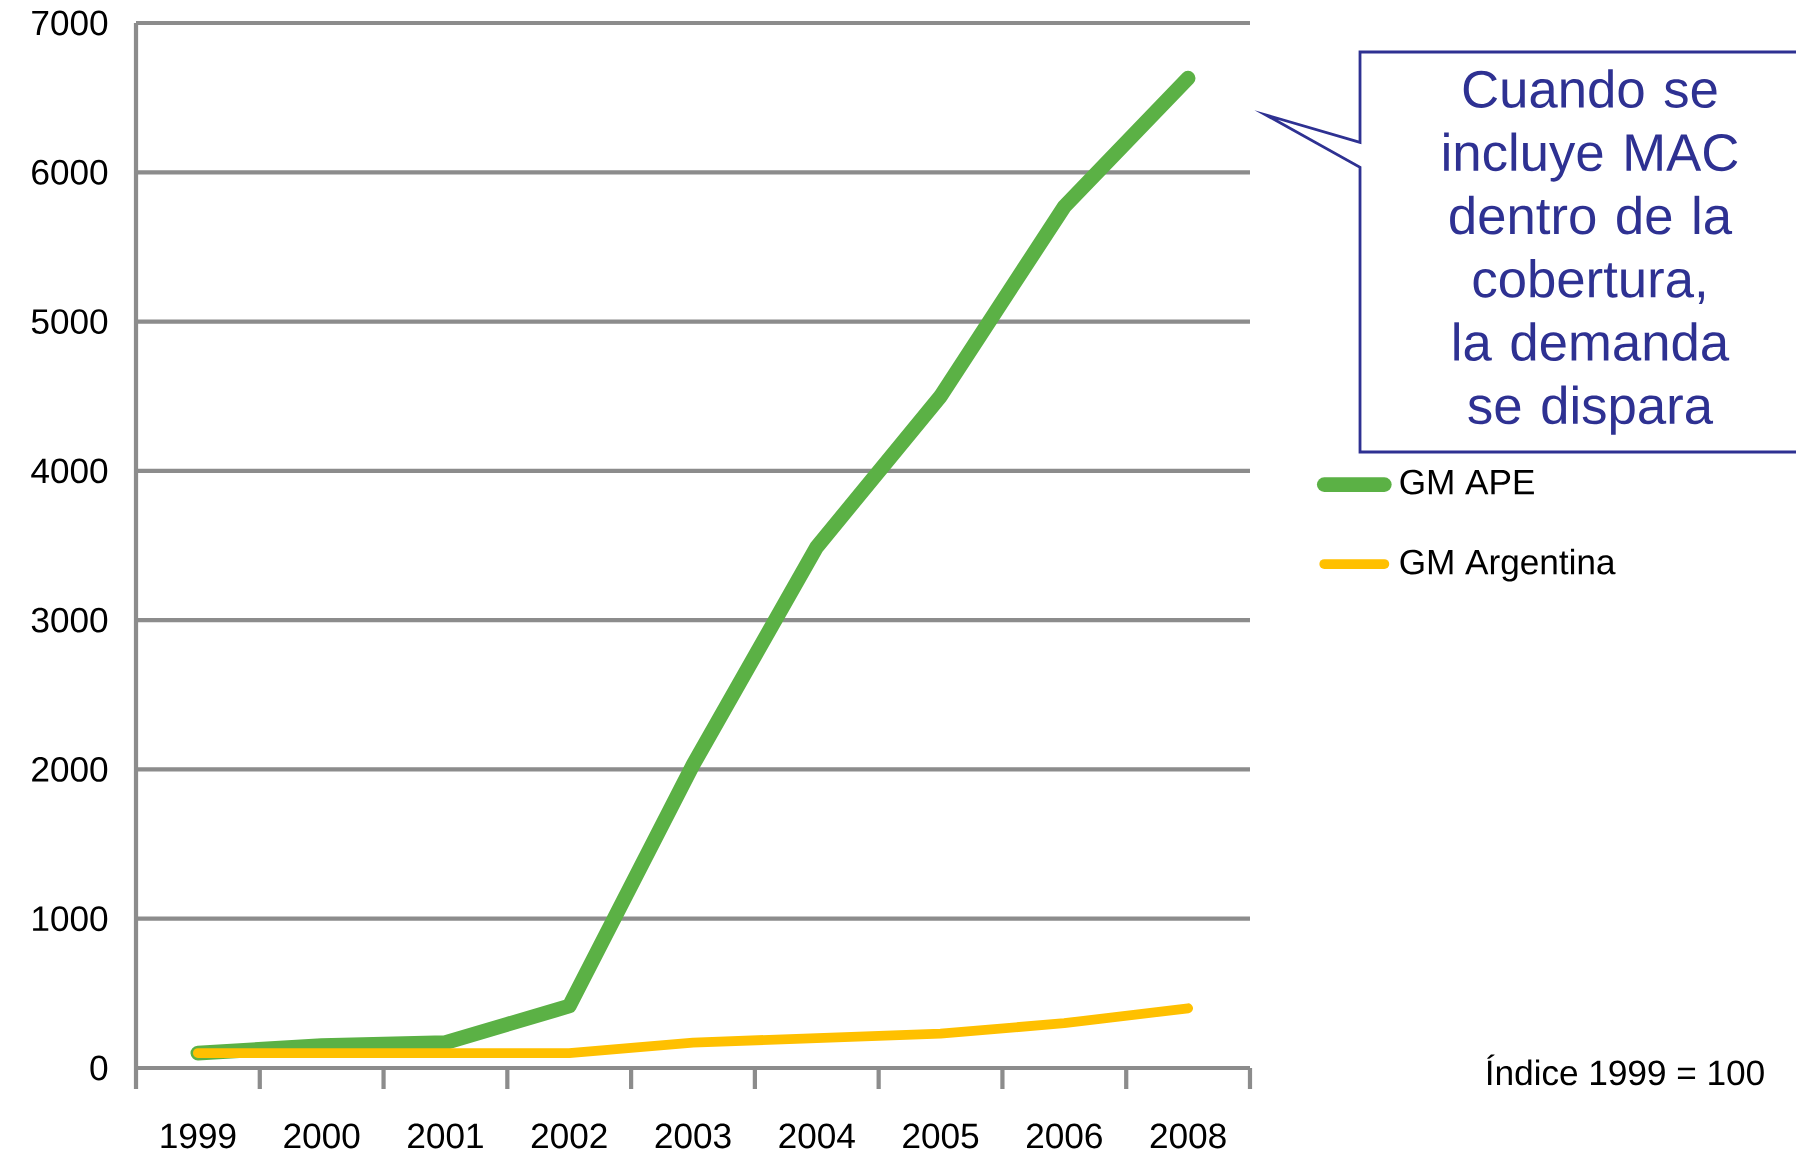  I want to click on legend-label: GM Argentina, so click(1508, 565).